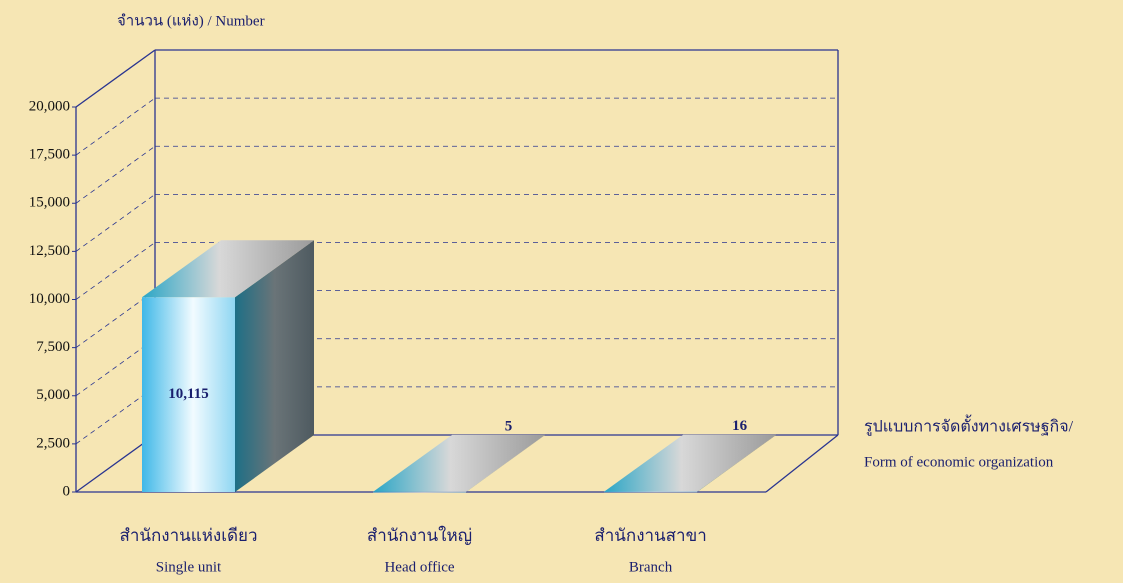  I want to click on y-tick-label: 2,500, so click(53, 443).